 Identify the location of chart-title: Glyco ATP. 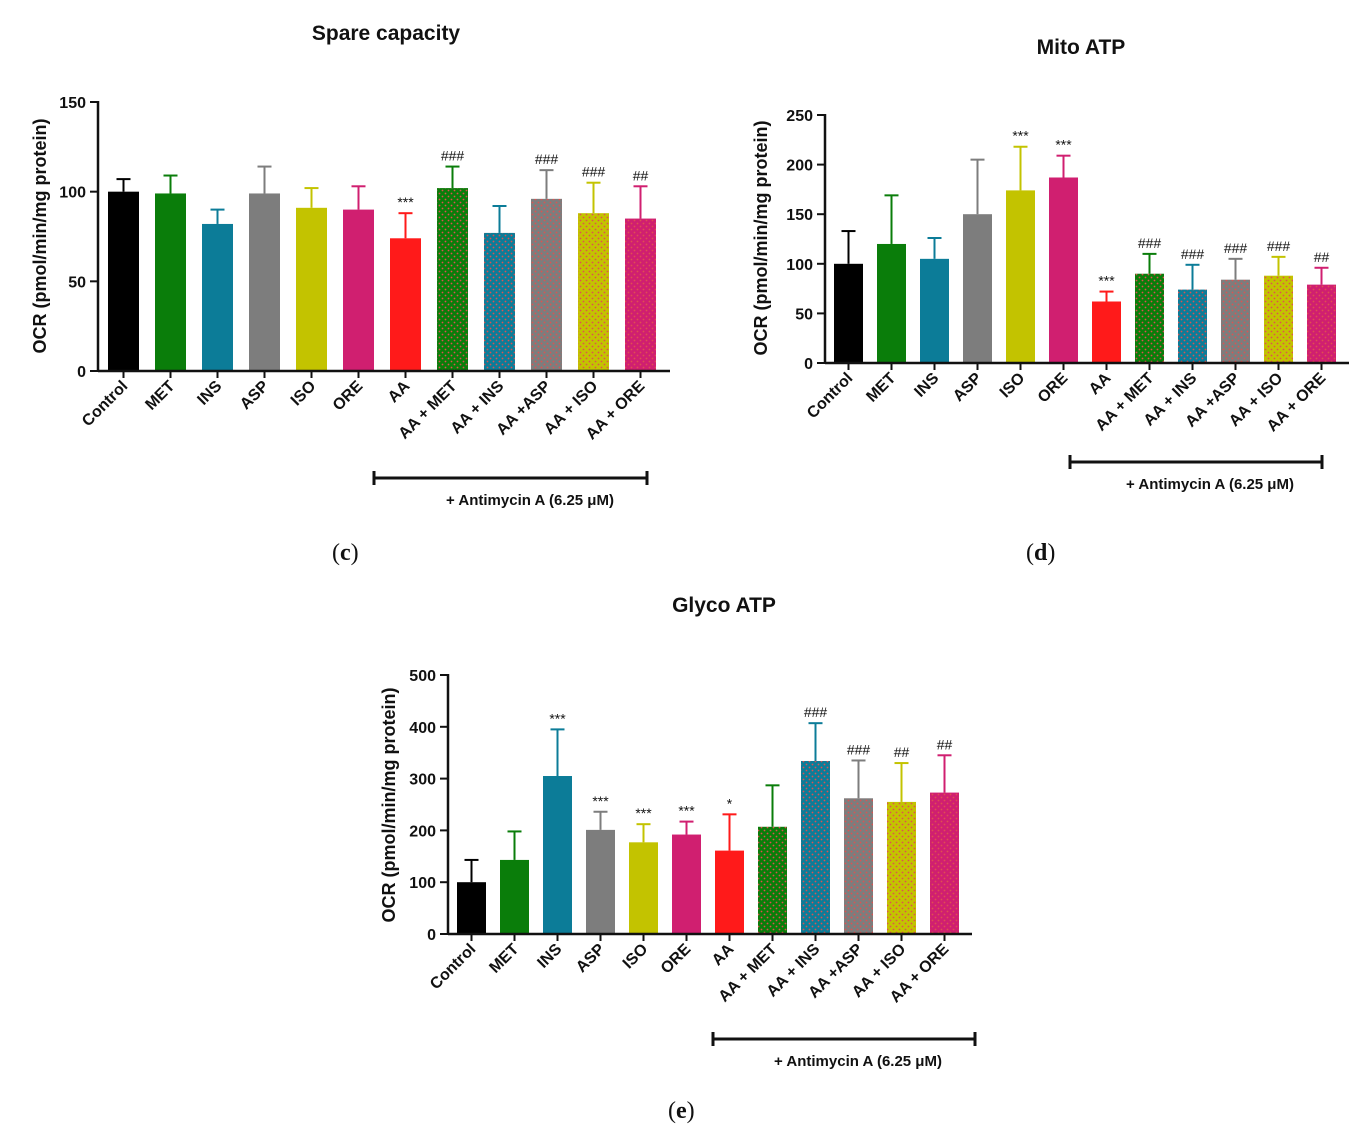
(724, 605).